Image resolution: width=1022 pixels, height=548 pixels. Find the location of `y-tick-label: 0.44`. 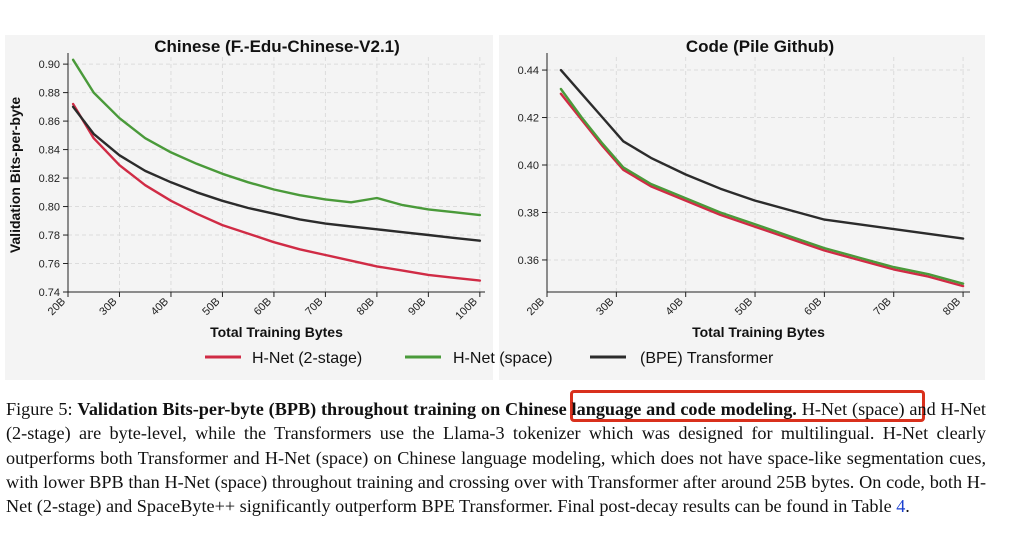

y-tick-label: 0.44 is located at coordinates (528, 71).